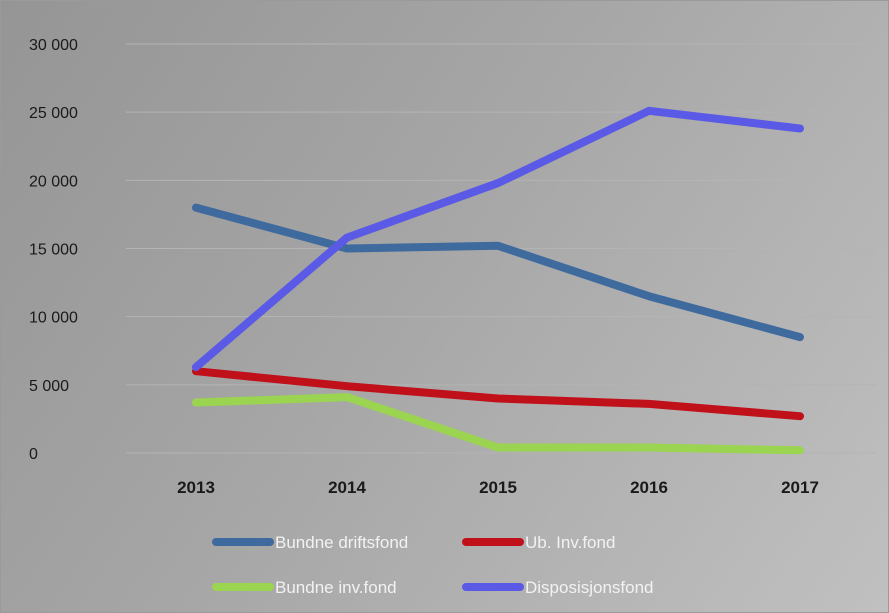 This screenshot has height=613, width=889. What do you see at coordinates (341, 542) in the screenshot?
I see `legend-label-bundne-driftsfond: Bundne driftsfond` at bounding box center [341, 542].